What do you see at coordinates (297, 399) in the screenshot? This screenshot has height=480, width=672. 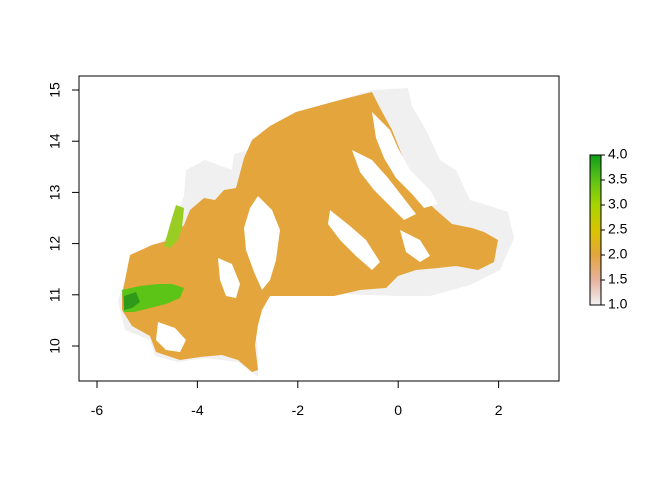 I see `x-axis: -6 -4 -2 0 2` at bounding box center [297, 399].